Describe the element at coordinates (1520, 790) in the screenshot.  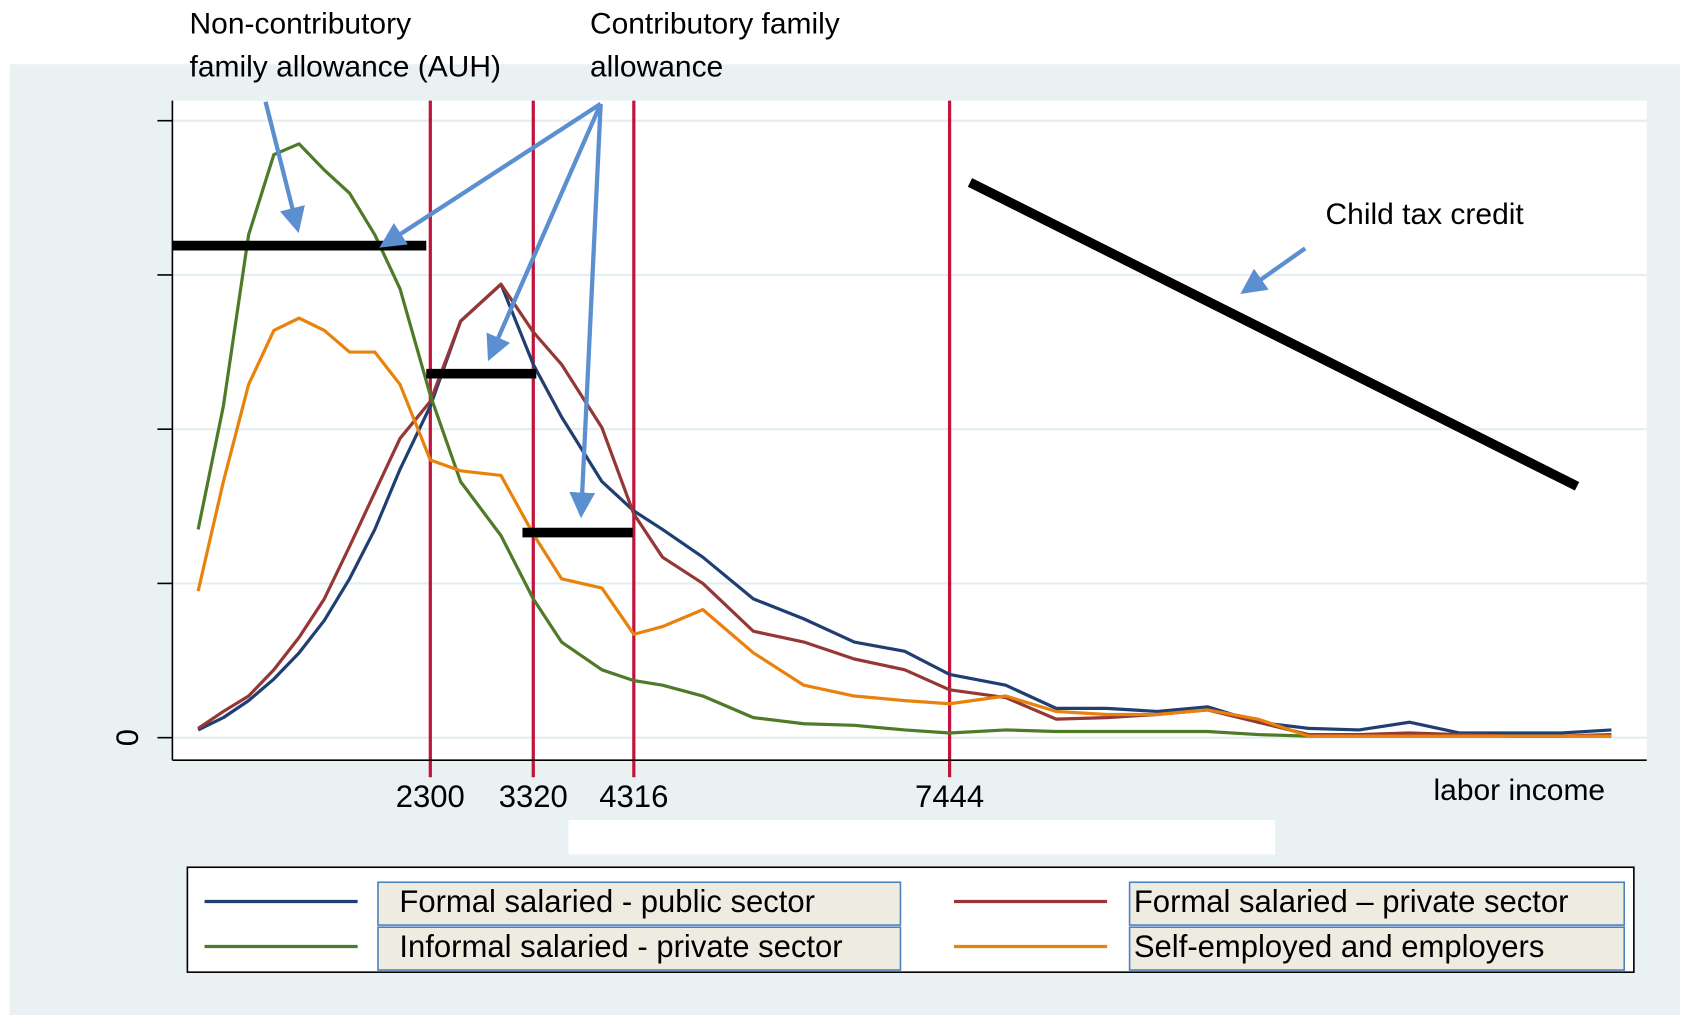
I see `x-axis-label: labor income` at that location.